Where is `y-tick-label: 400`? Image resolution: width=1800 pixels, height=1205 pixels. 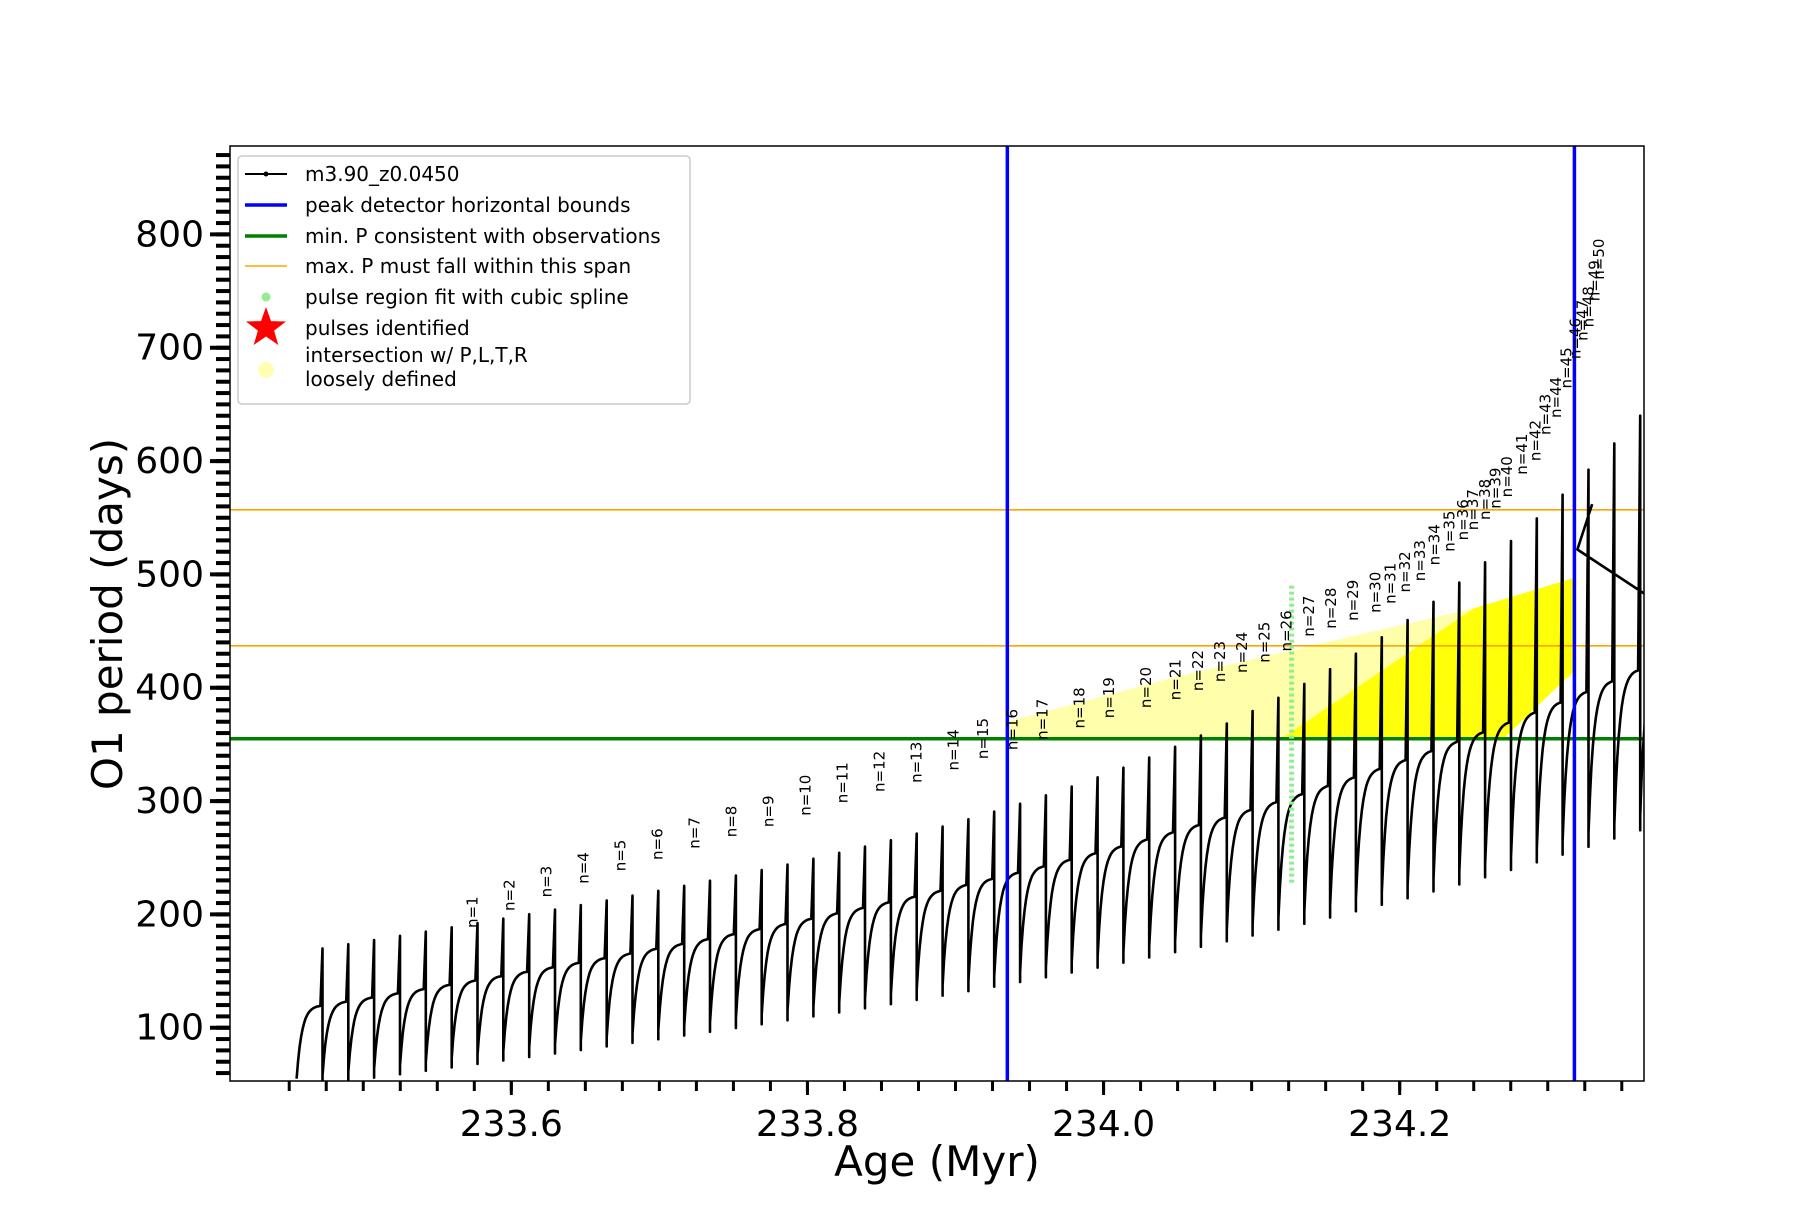 y-tick-label: 400 is located at coordinates (169, 688).